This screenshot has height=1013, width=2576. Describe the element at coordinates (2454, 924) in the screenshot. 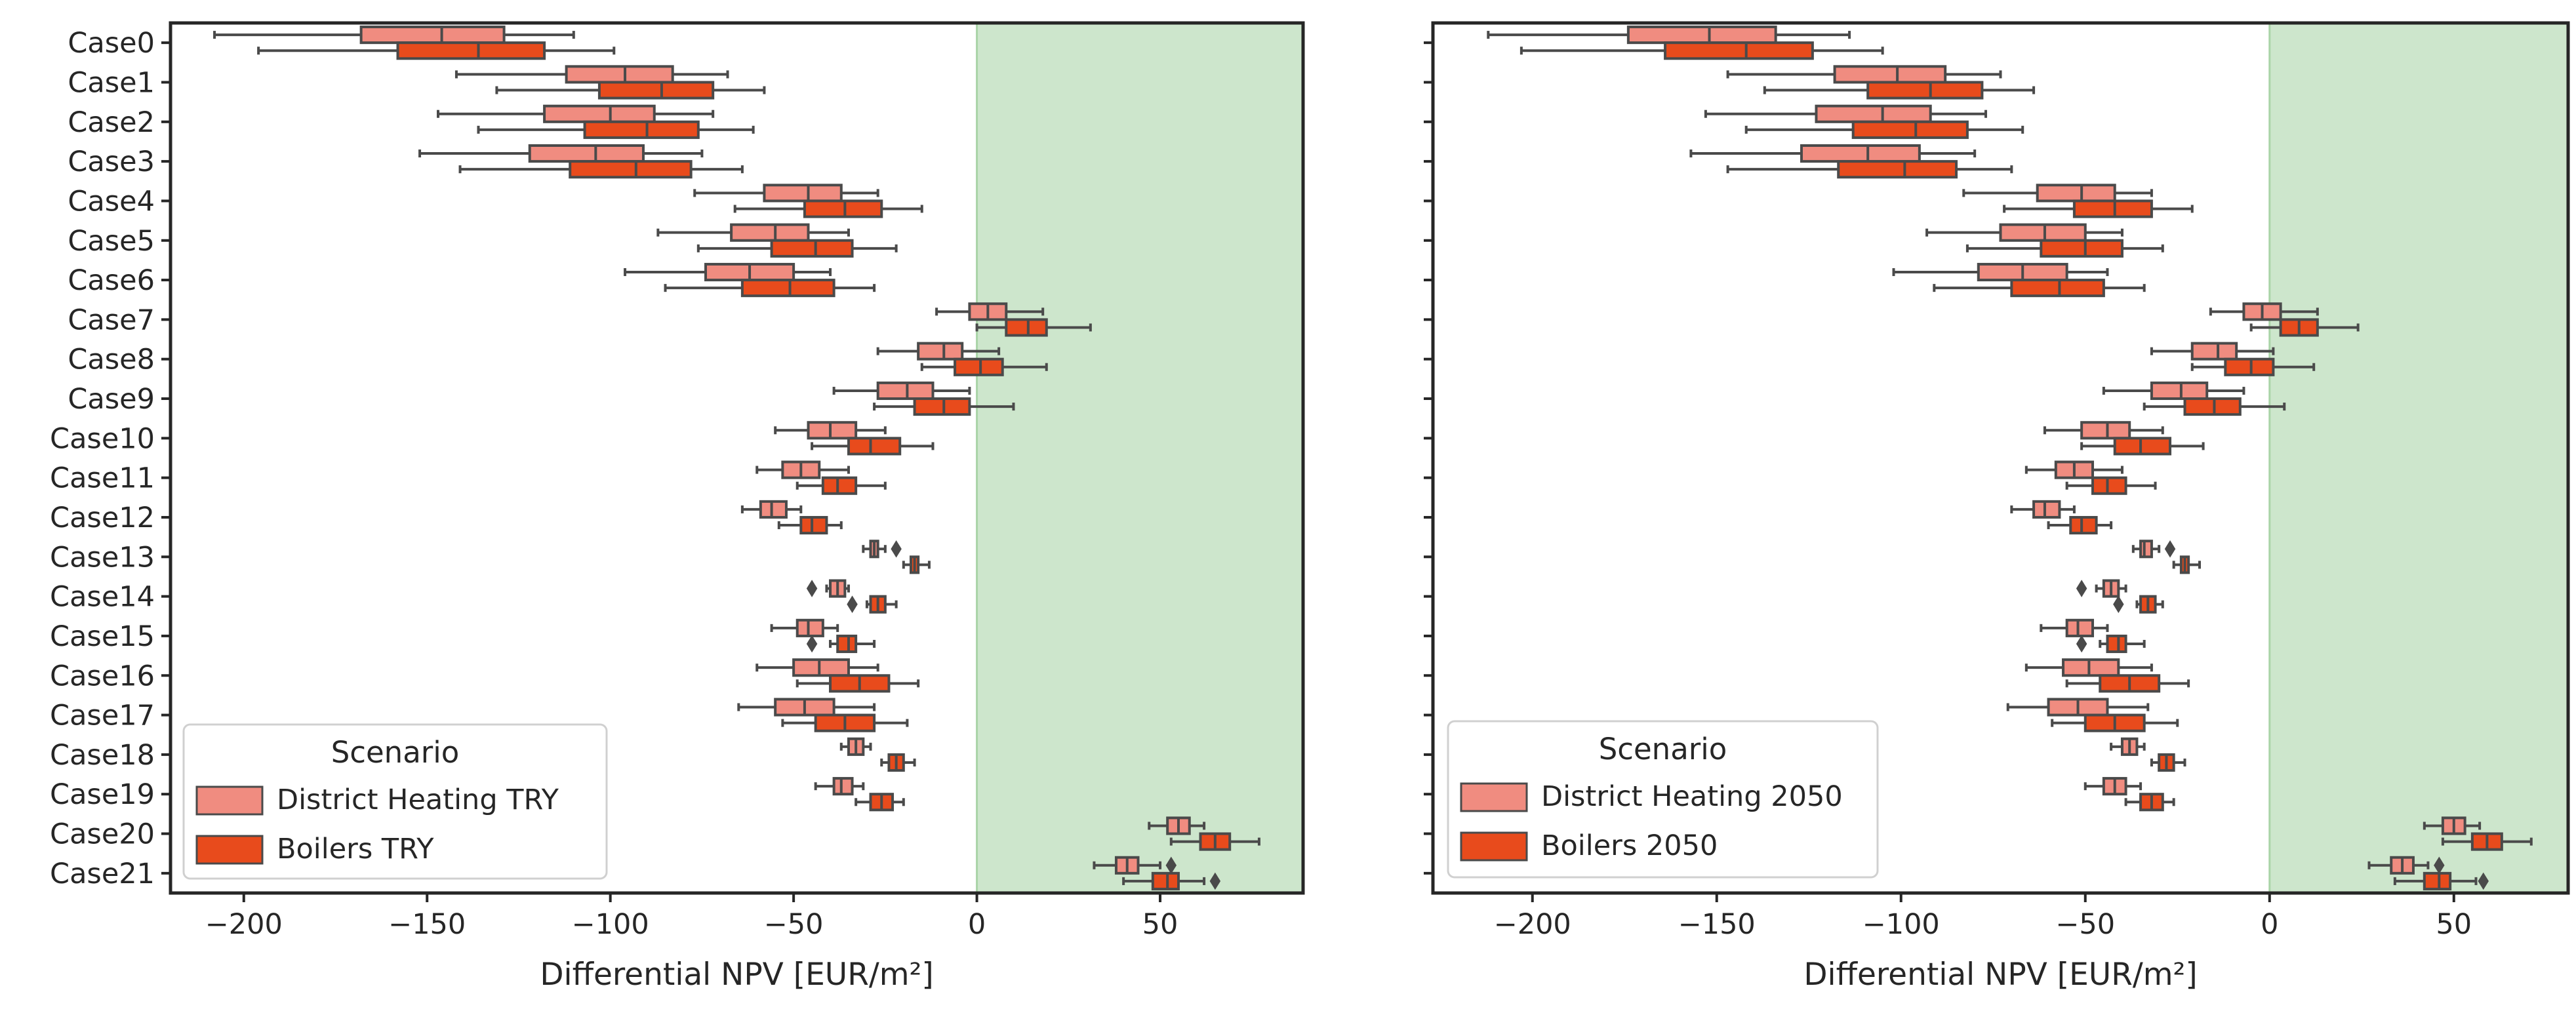

I see `x-tick-label: 50` at that location.